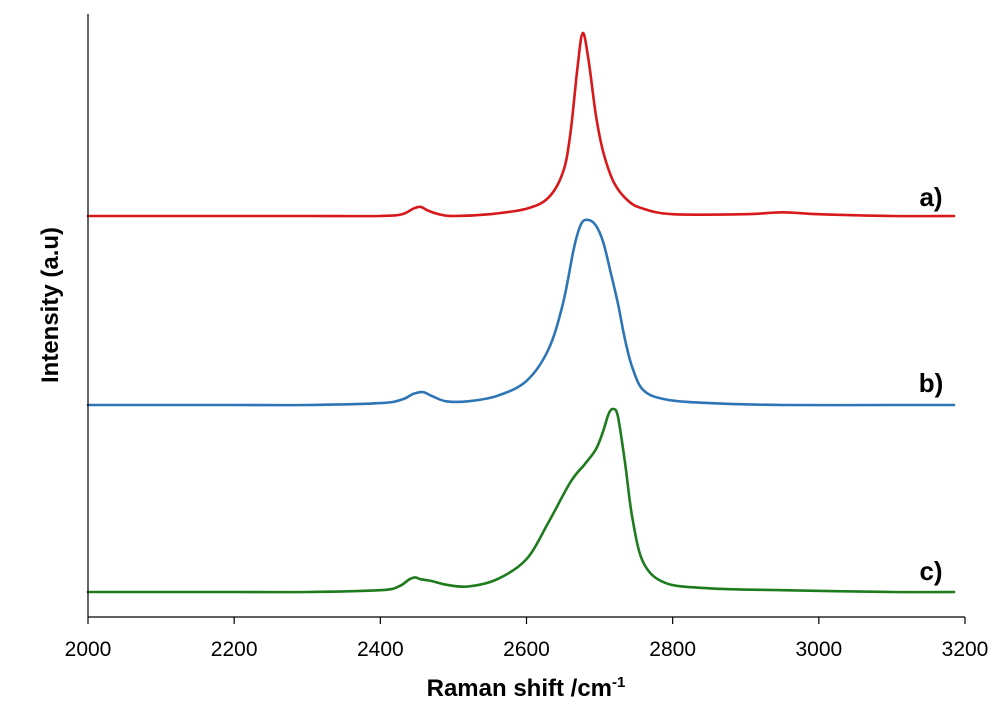 The height and width of the screenshot is (719, 1000). What do you see at coordinates (88, 649) in the screenshot?
I see `x-tick-label: 2000` at bounding box center [88, 649].